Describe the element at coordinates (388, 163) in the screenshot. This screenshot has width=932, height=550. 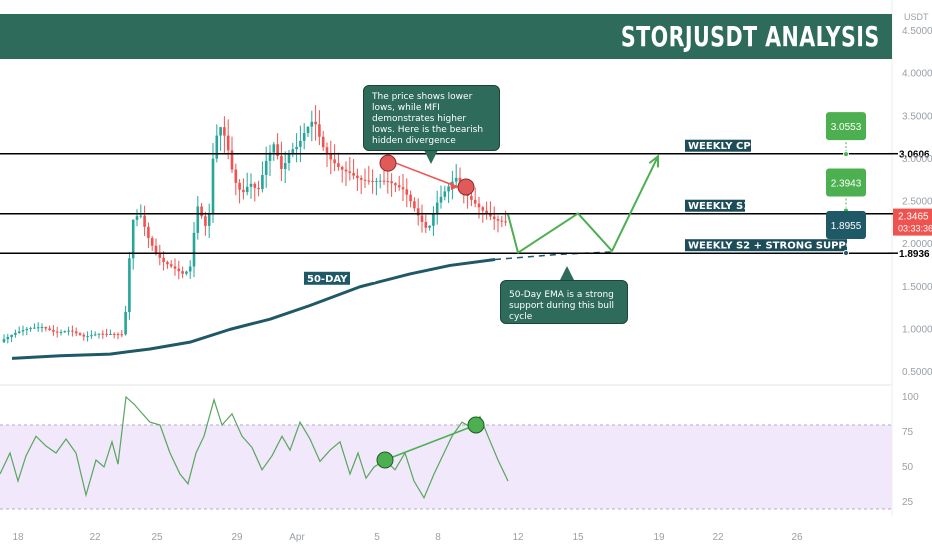
I see `price-divergence-point` at that location.